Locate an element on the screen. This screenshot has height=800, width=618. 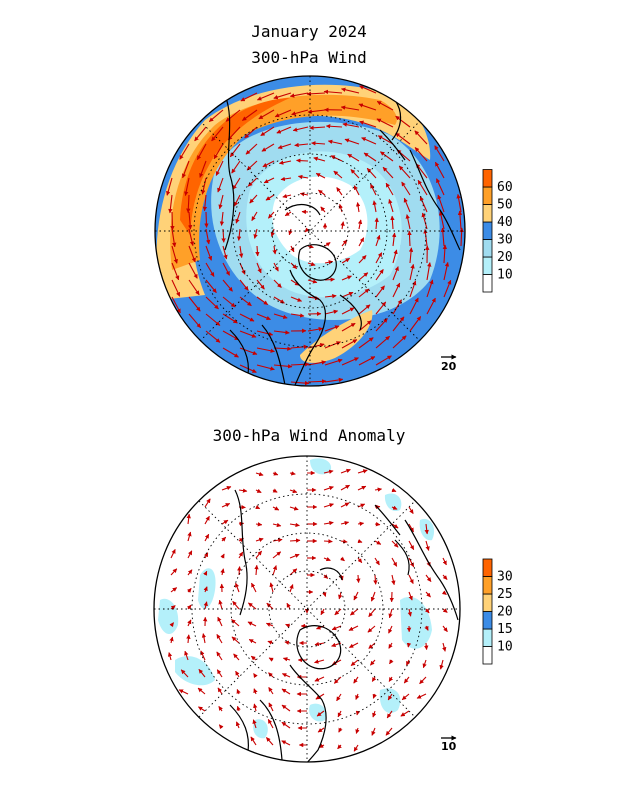
top-colorbar-label: 60 is located at coordinates (505, 187).